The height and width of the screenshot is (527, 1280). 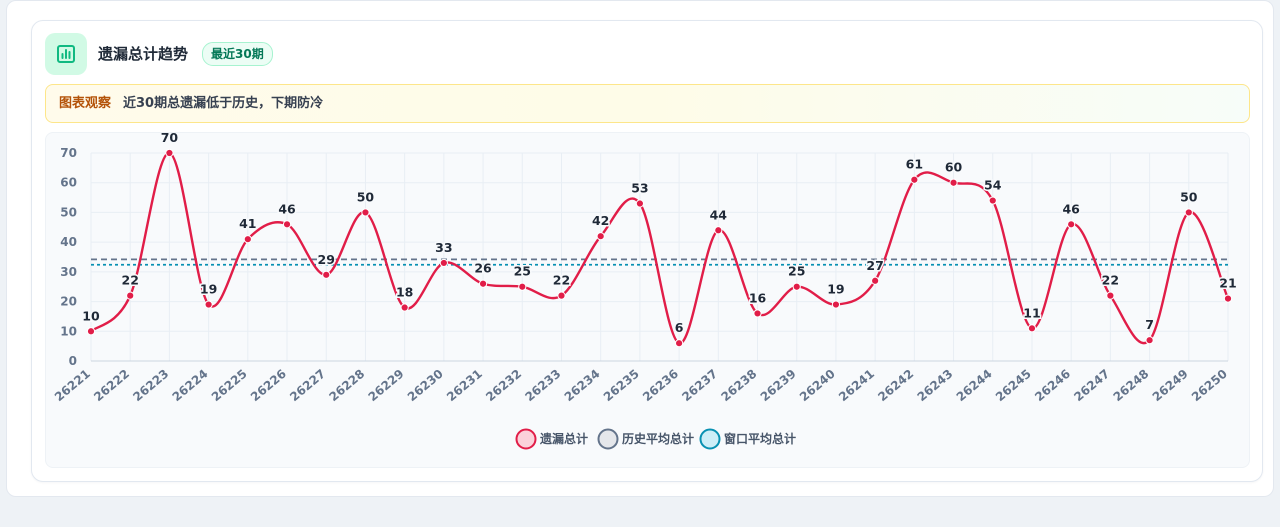 What do you see at coordinates (68, 302) in the screenshot?
I see `y-tick-label: 20` at bounding box center [68, 302].